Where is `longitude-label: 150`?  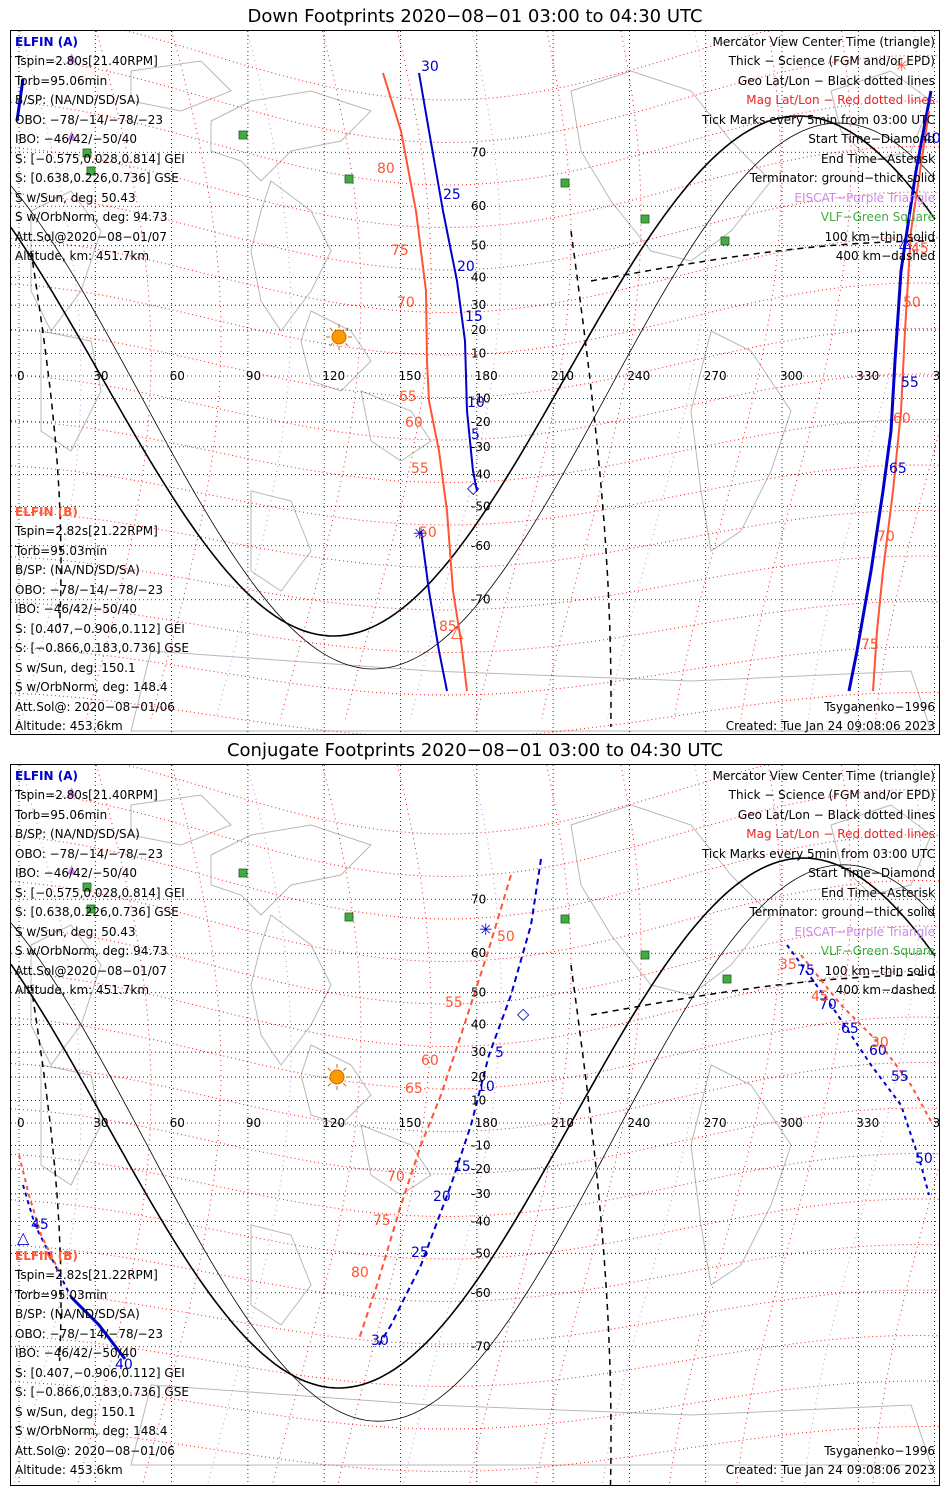
longitude-label: 150 is located at coordinates (410, 1123).